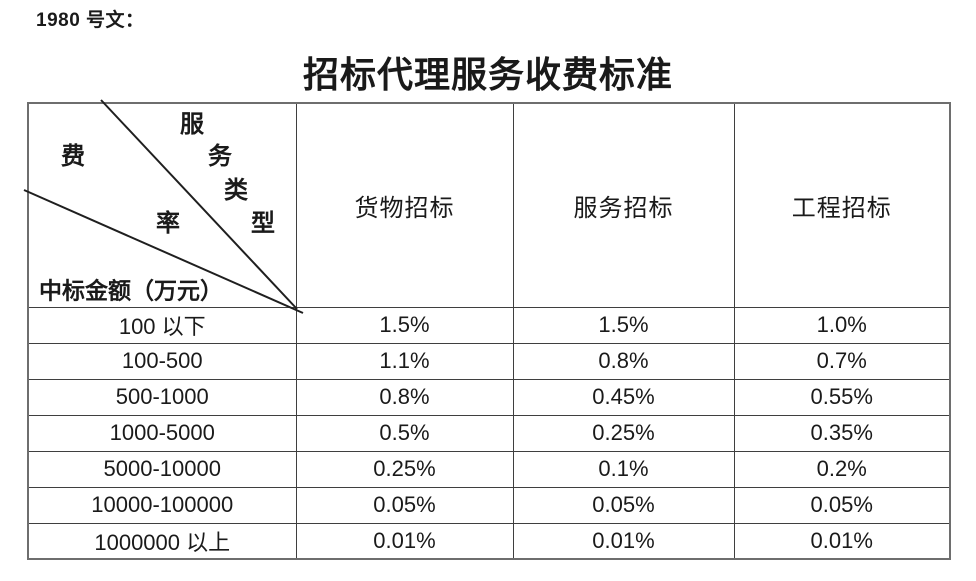 The width and height of the screenshot is (976, 581). Describe the element at coordinates (220, 157) in the screenshot. I see `corner-label-service-type-char: 务` at that location.